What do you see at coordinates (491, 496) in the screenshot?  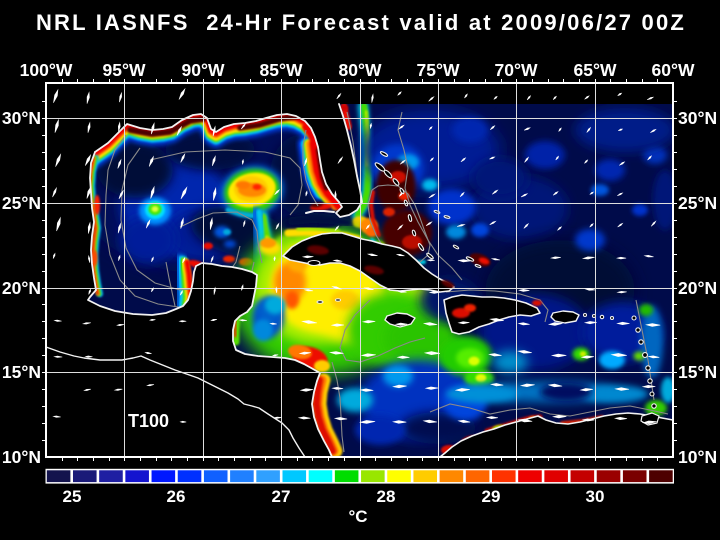 I see `svg-text: 29` at bounding box center [491, 496].